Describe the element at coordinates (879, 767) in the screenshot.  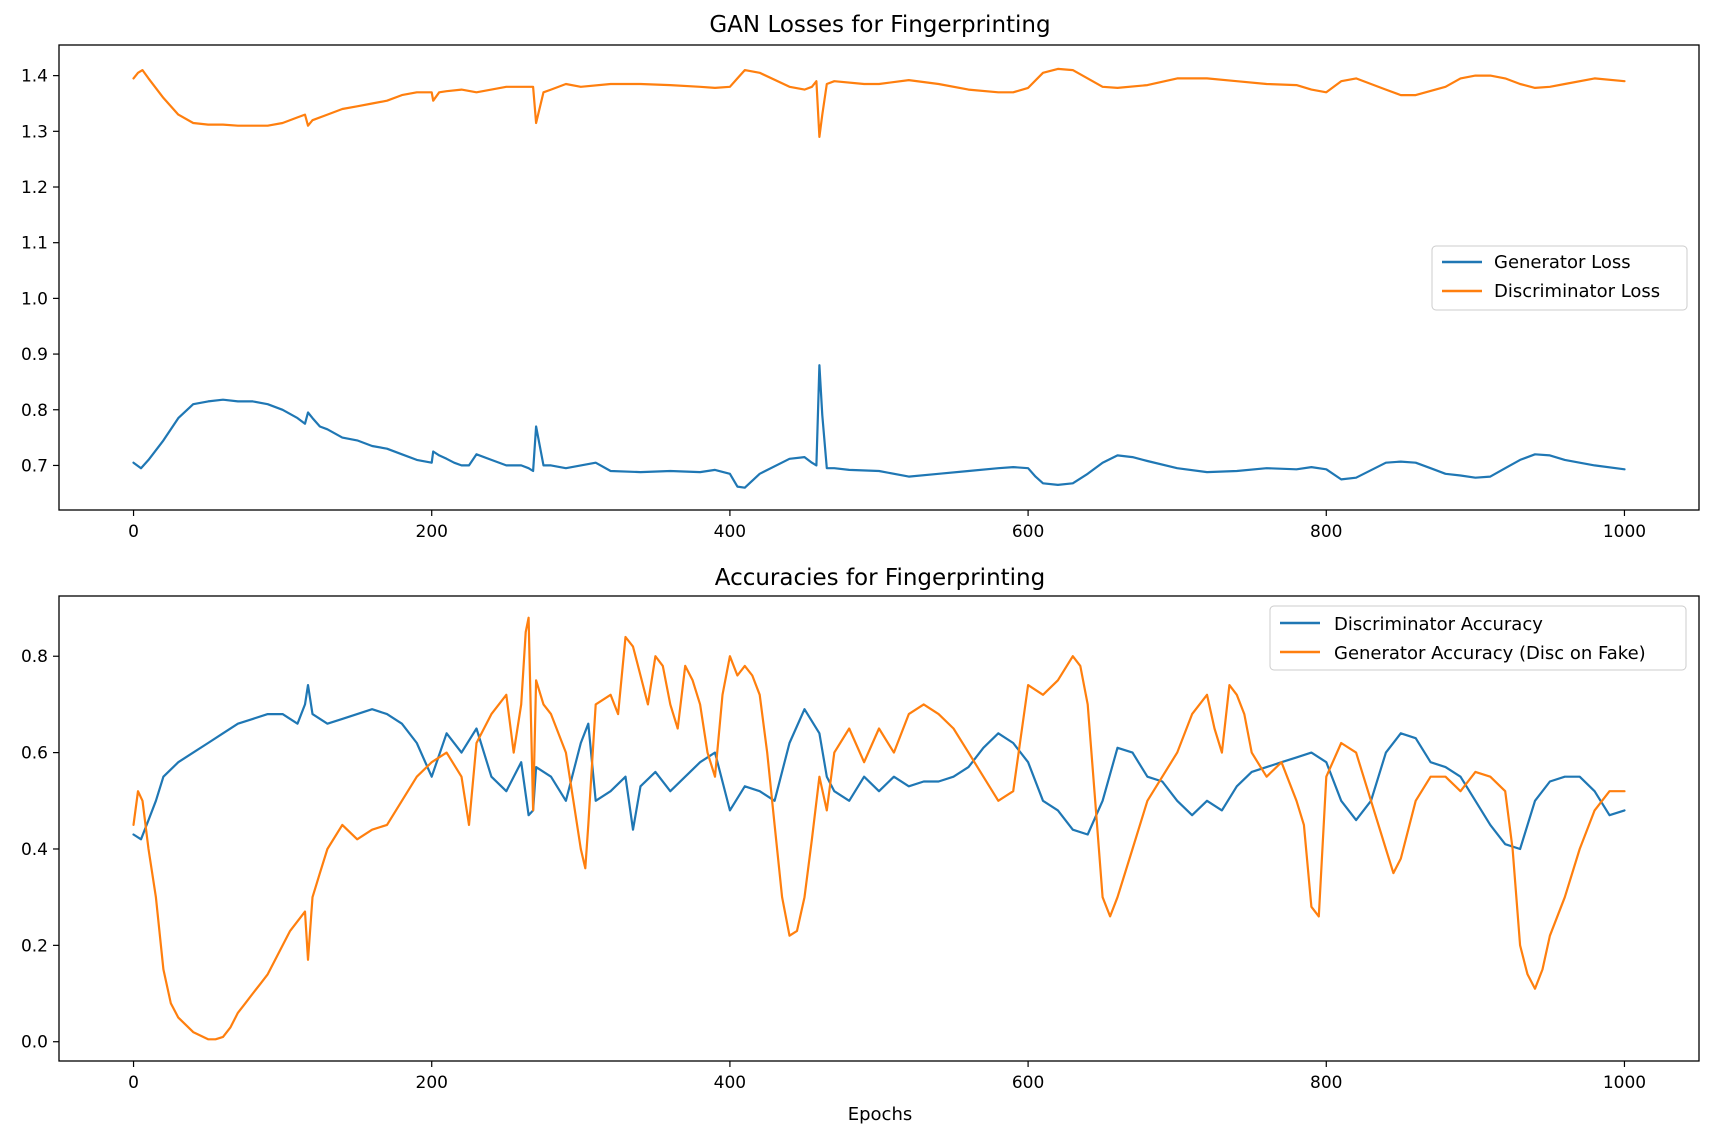
I see `series-line-discriminator-accuracy` at that location.